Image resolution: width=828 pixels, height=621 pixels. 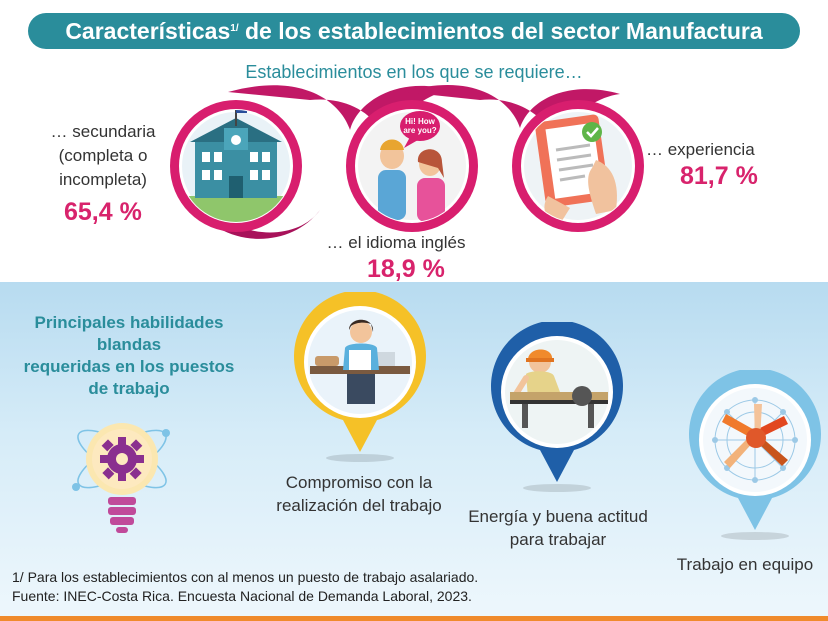 I want to click on committed-worker-icon, so click(x=360, y=377).